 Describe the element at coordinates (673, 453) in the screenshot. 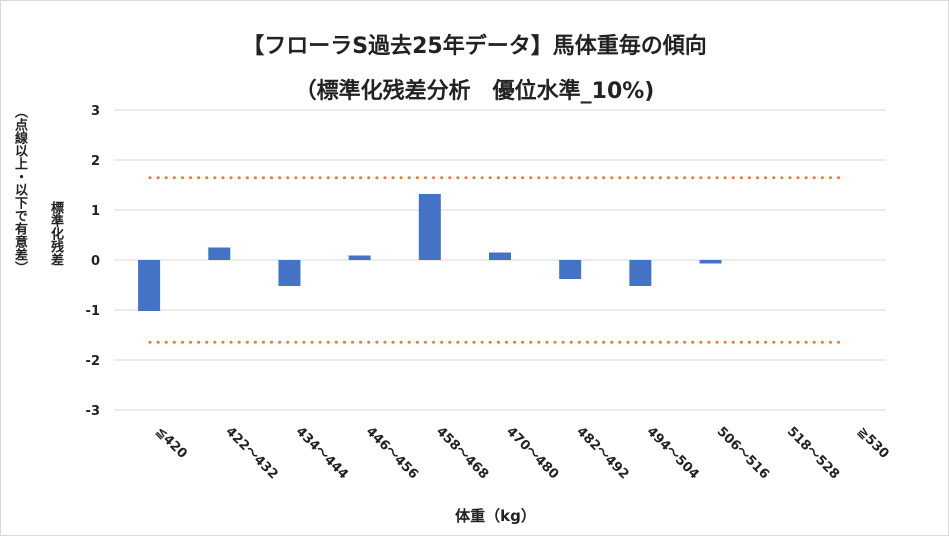

I see `x-tick-label: 494～504` at that location.